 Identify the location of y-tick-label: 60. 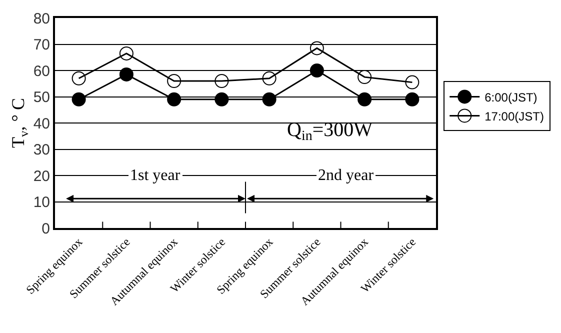
(41, 71).